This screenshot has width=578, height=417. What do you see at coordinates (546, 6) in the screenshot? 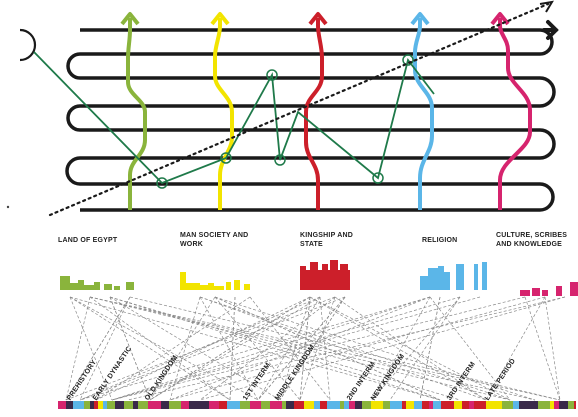
I see `dotted-diagonal-arrowhead` at bounding box center [546, 6].